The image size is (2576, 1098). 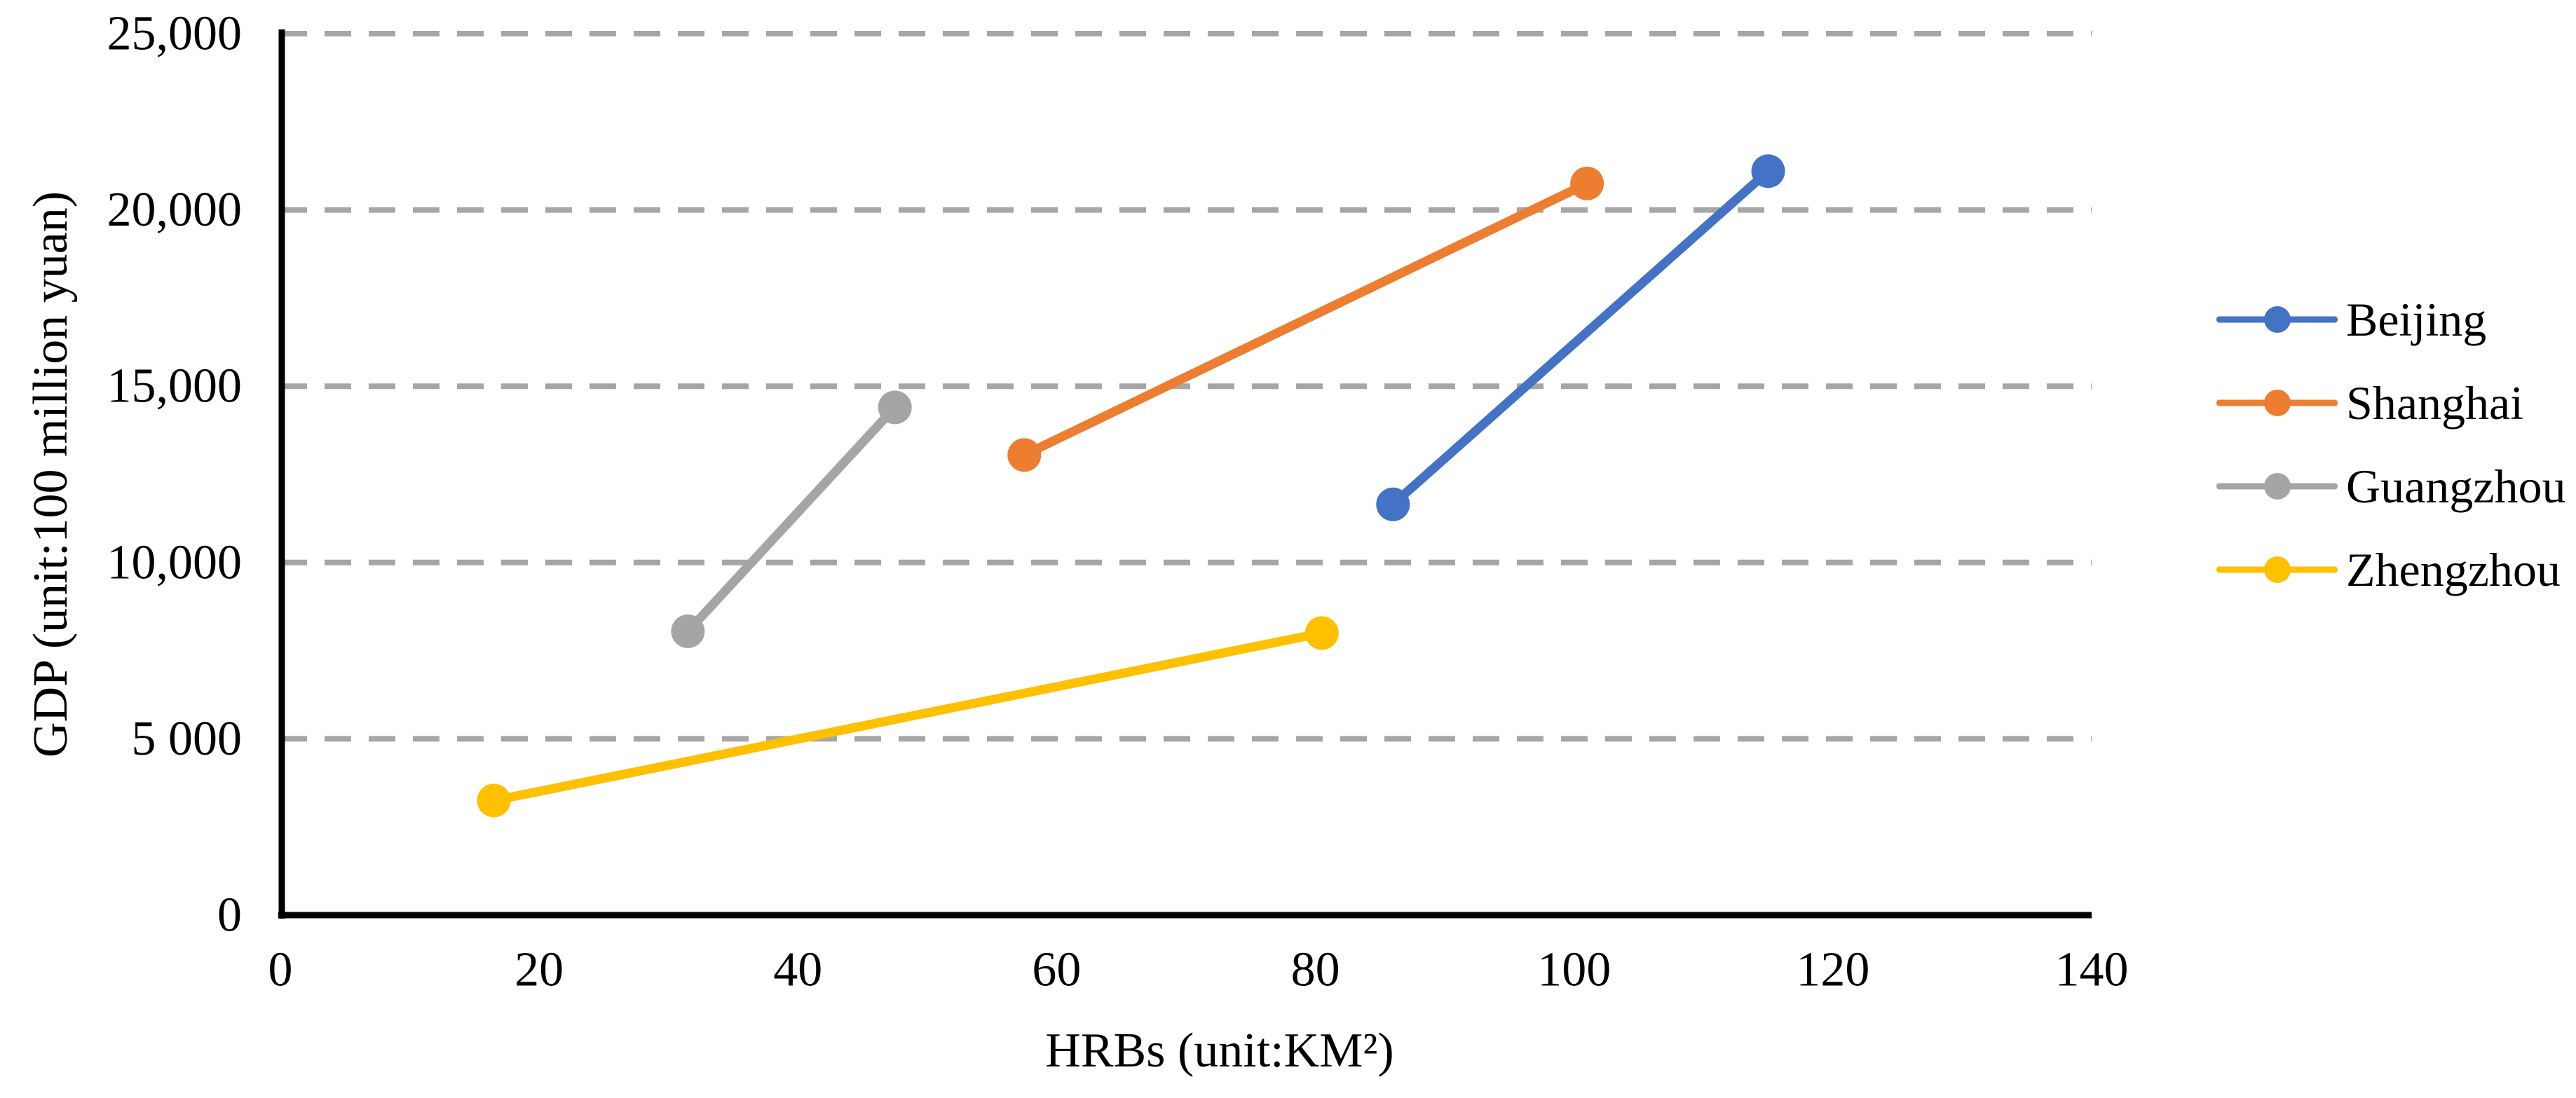 I want to click on y-tick-label: 0, so click(x=229, y=915).